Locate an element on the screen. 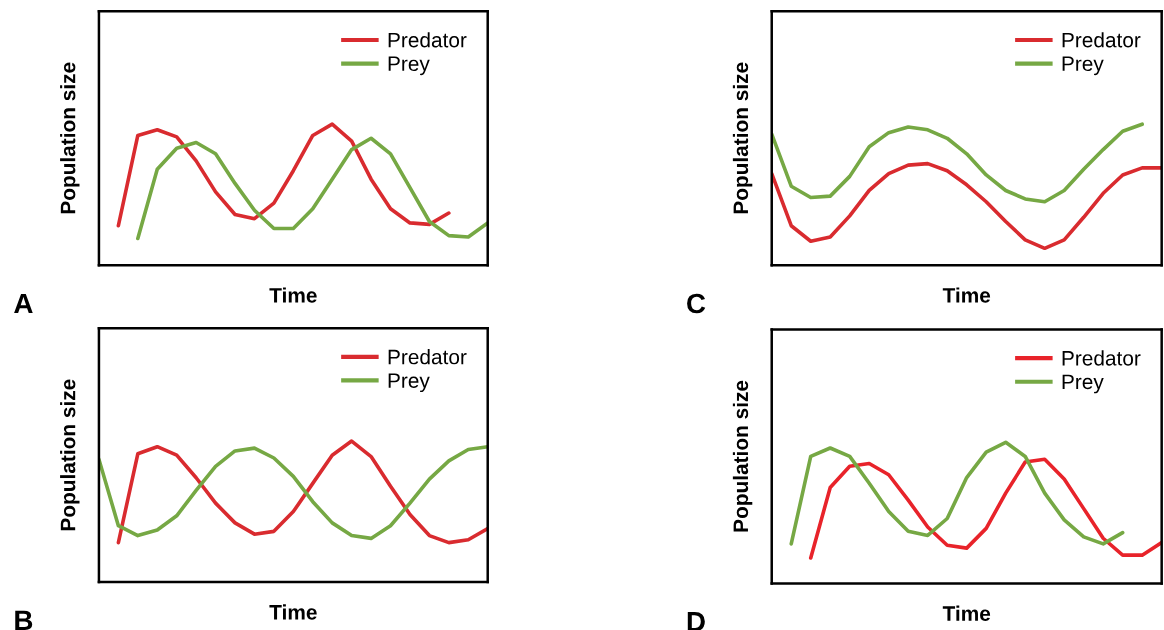 The width and height of the screenshot is (1164, 630). text: A is located at coordinates (23, 303).